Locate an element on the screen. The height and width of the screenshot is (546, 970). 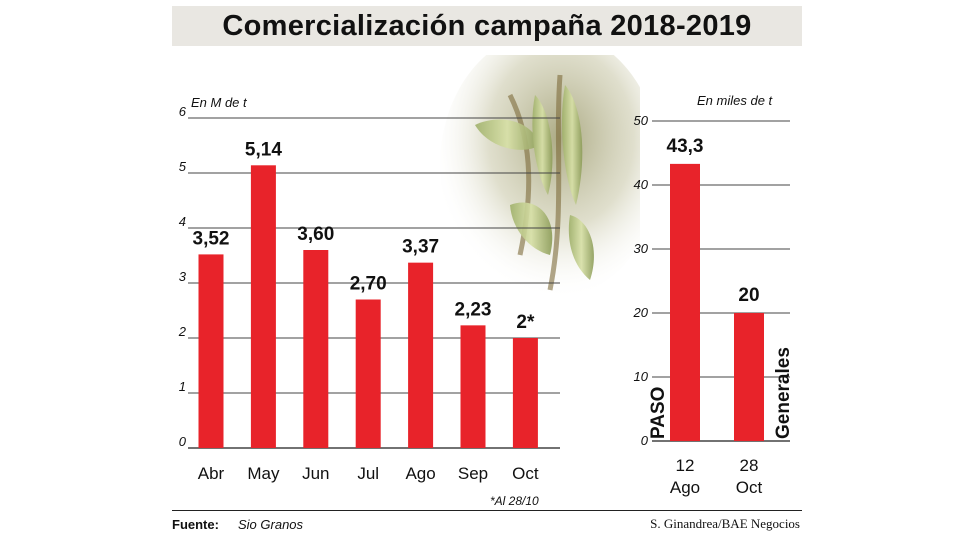
source-value: Sio Granos is located at coordinates (271, 524).